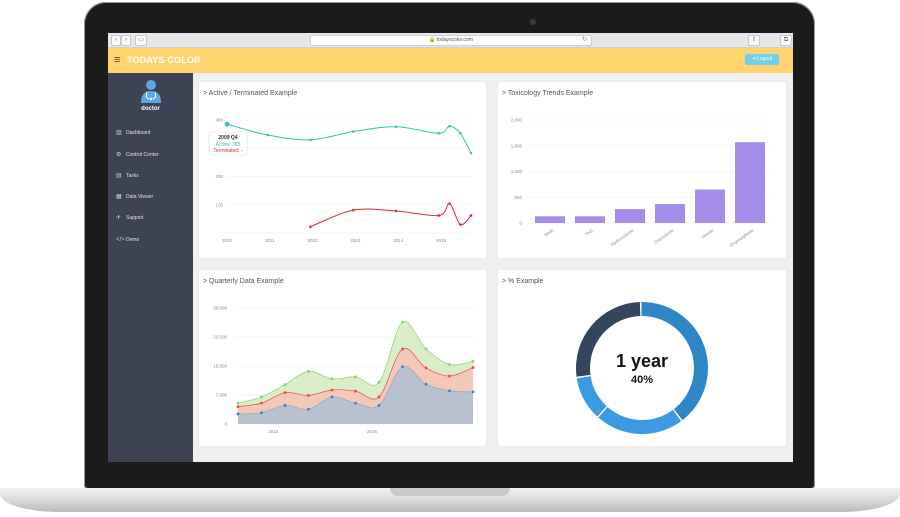 This screenshot has width=900, height=517. Describe the element at coordinates (762, 59) in the screenshot. I see `logout-button: ⇥ Logout` at that location.